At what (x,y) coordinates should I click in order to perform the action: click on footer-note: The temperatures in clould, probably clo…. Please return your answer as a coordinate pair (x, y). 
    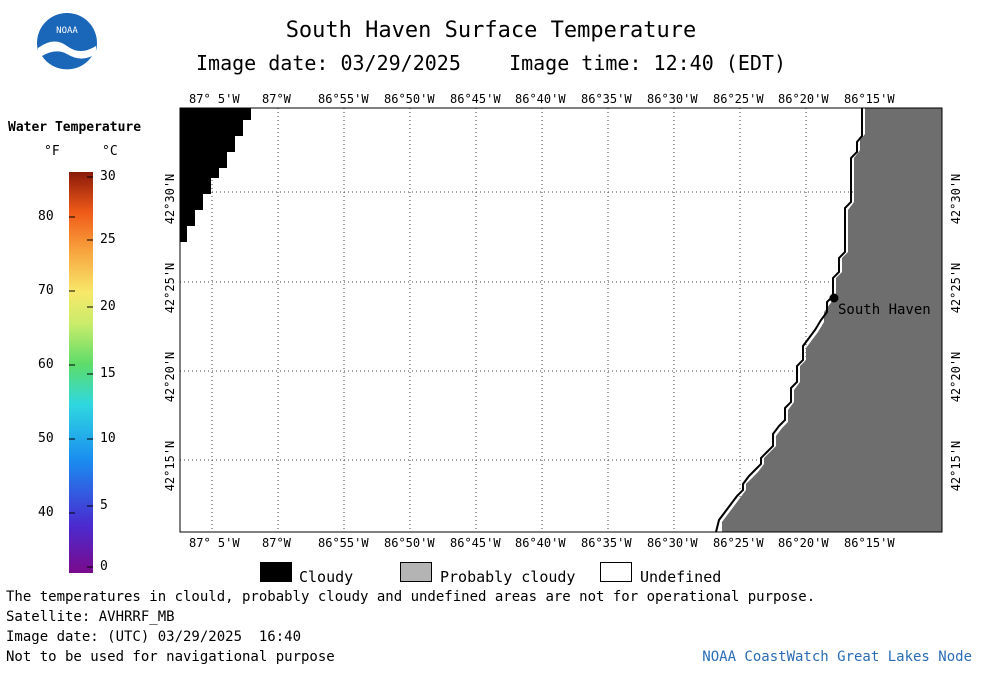
    Looking at the image, I should click on (411, 597).